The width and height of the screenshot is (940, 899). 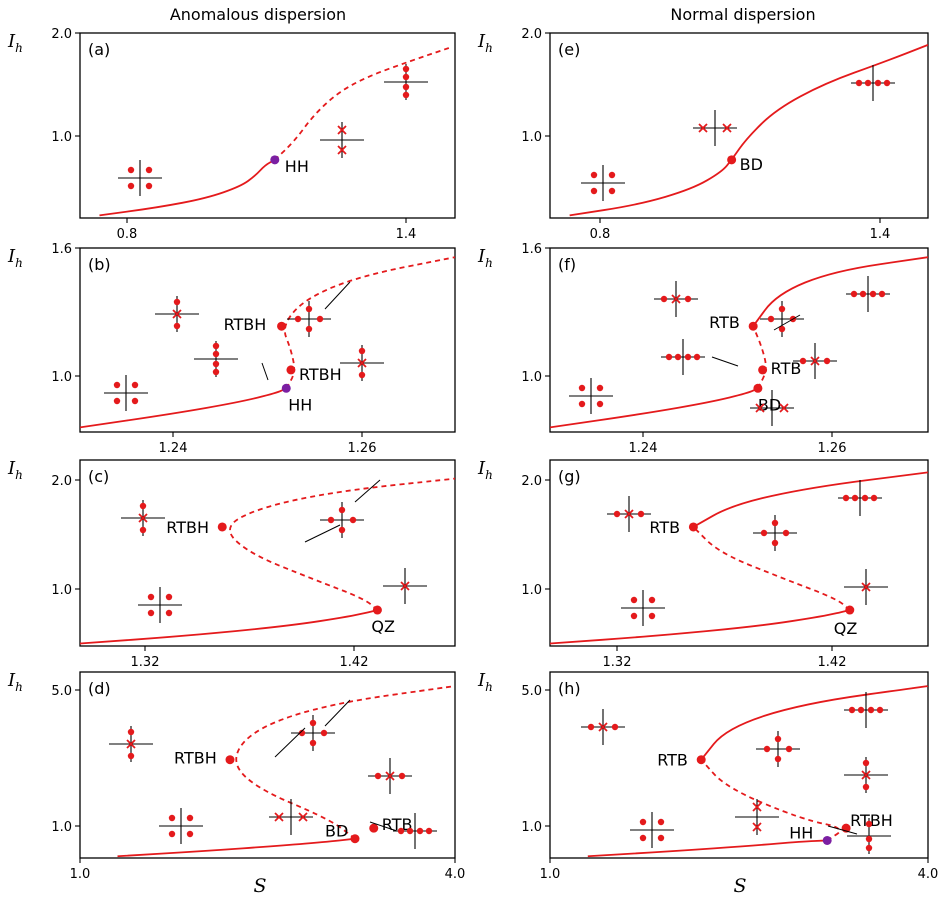 What do you see at coordinates (286, 388) in the screenshot?
I see `bifurcation-point-hh` at bounding box center [286, 388].